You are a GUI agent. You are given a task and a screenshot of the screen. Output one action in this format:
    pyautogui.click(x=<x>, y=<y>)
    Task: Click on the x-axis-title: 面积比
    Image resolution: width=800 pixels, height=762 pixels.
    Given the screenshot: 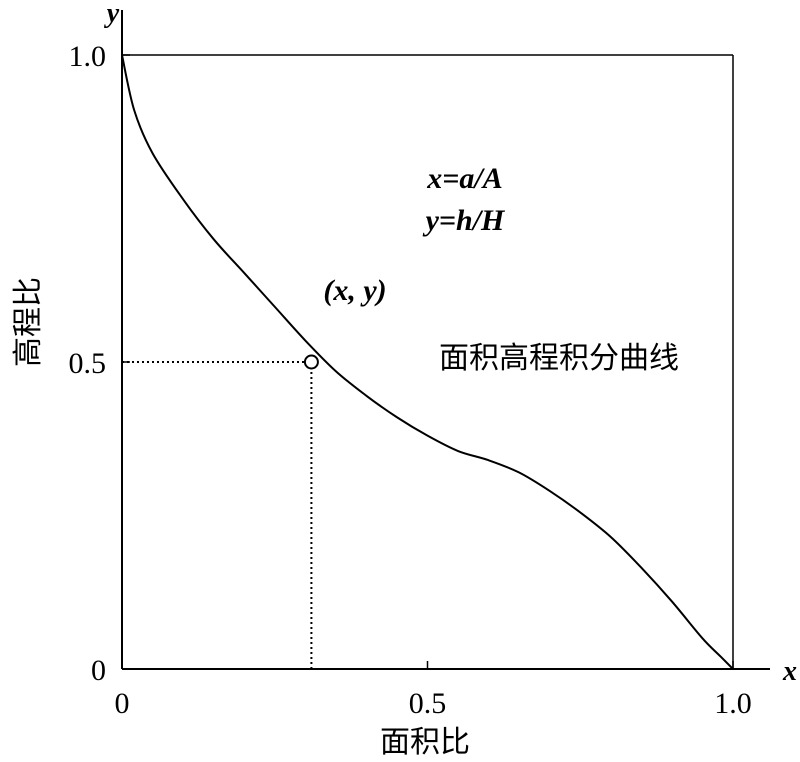 What is the action you would take?
    pyautogui.click(x=425, y=742)
    